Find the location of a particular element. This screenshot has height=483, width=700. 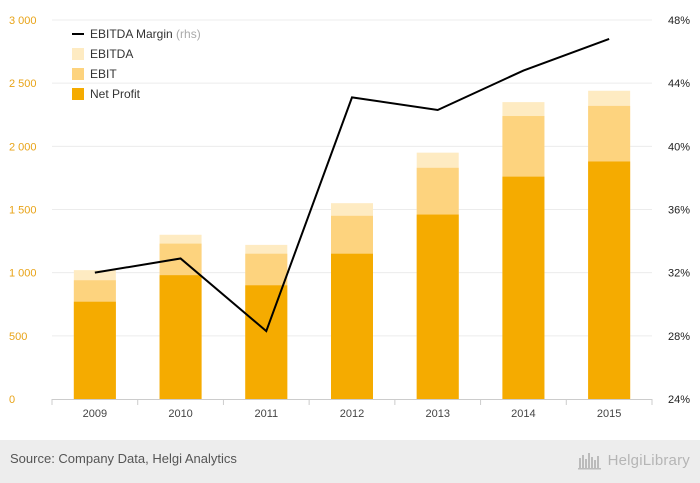

legend-label: Net Profit is located at coordinates (115, 94).